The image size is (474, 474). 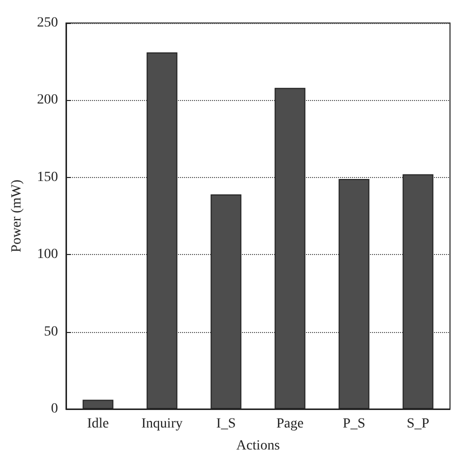 What do you see at coordinates (354, 424) in the screenshot?
I see `x-tick-label: P_S` at bounding box center [354, 424].